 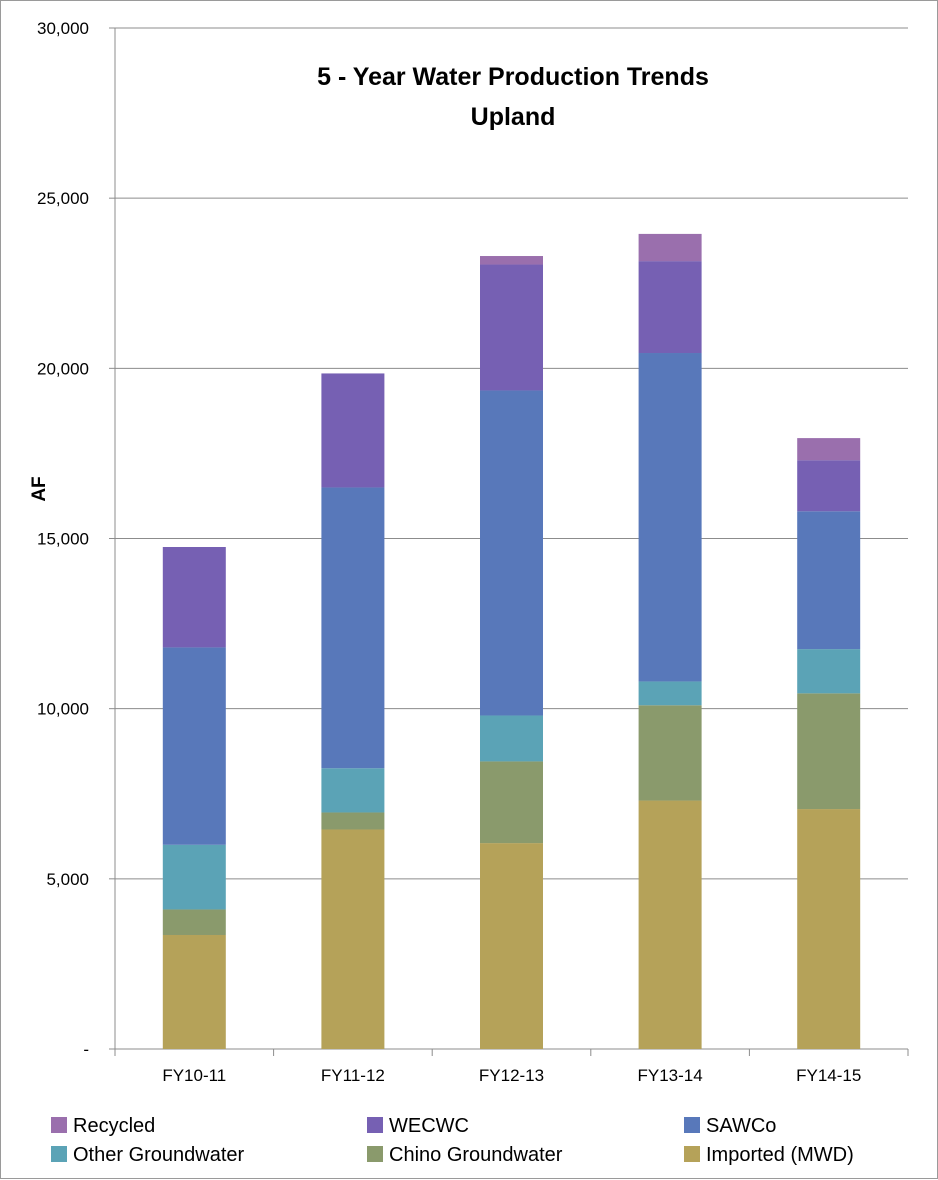 What do you see at coordinates (353, 1075) in the screenshot?
I see `x-tick-label: FY11-12` at bounding box center [353, 1075].